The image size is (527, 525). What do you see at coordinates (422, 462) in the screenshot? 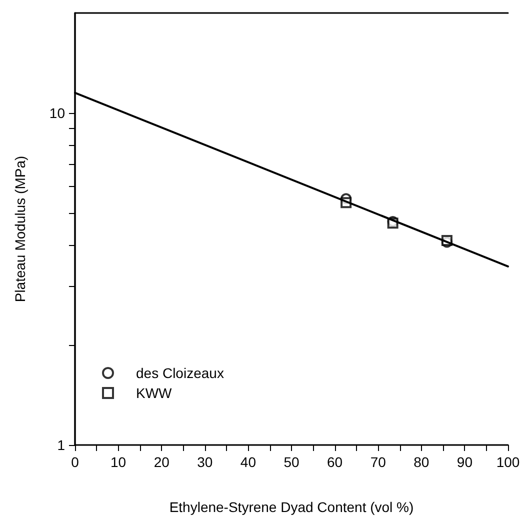
I see `x-tick-label: 80` at bounding box center [422, 462].